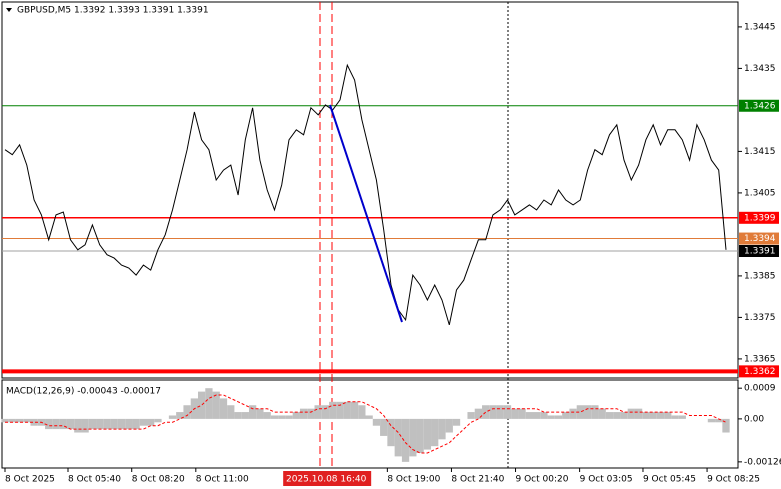 The height and width of the screenshot is (489, 781). What do you see at coordinates (760, 193) in the screenshot?
I see `y-tick-label: 1.3405` at bounding box center [760, 193].